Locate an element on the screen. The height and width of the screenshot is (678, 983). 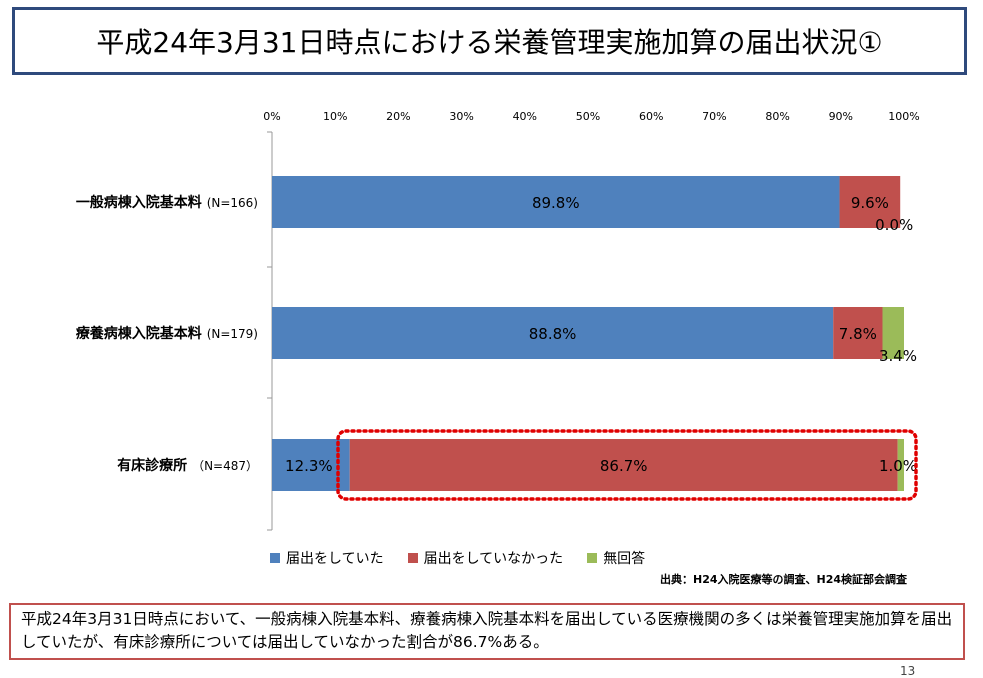
legend-swatch-not-reported is located at coordinates (412, 558).